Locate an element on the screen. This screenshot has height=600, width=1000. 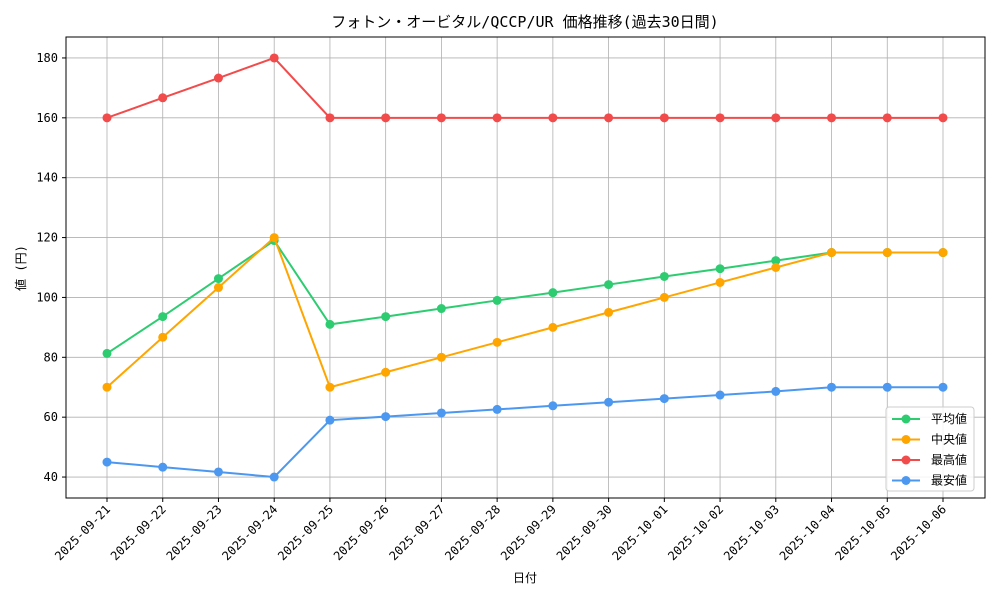
y-tick-label: 80 is located at coordinates (51, 357).